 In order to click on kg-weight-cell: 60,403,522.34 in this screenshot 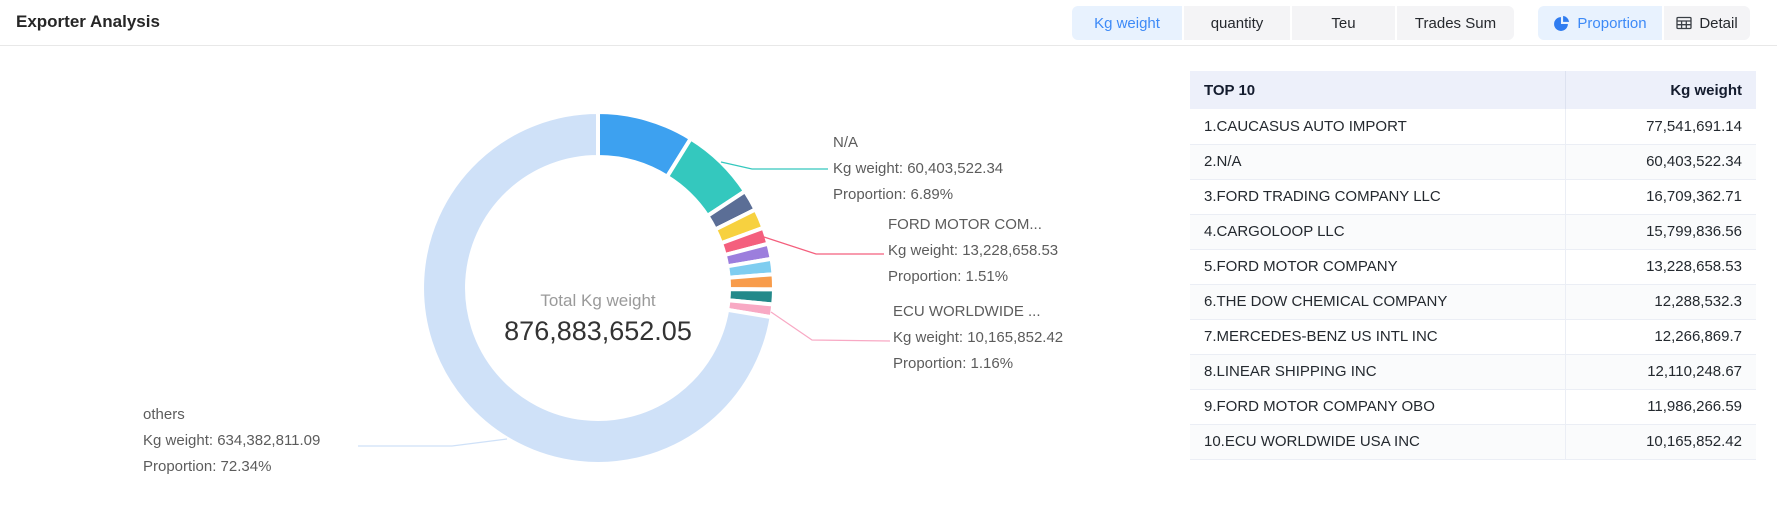, I will do `click(1660, 162)`.